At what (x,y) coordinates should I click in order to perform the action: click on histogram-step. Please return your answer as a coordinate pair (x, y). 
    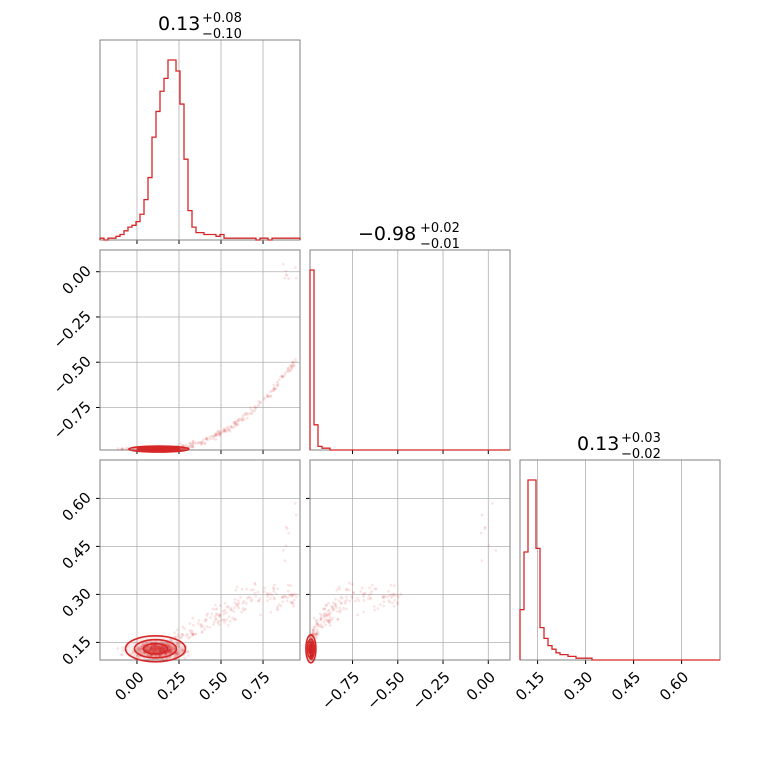
    Looking at the image, I should click on (200, 150).